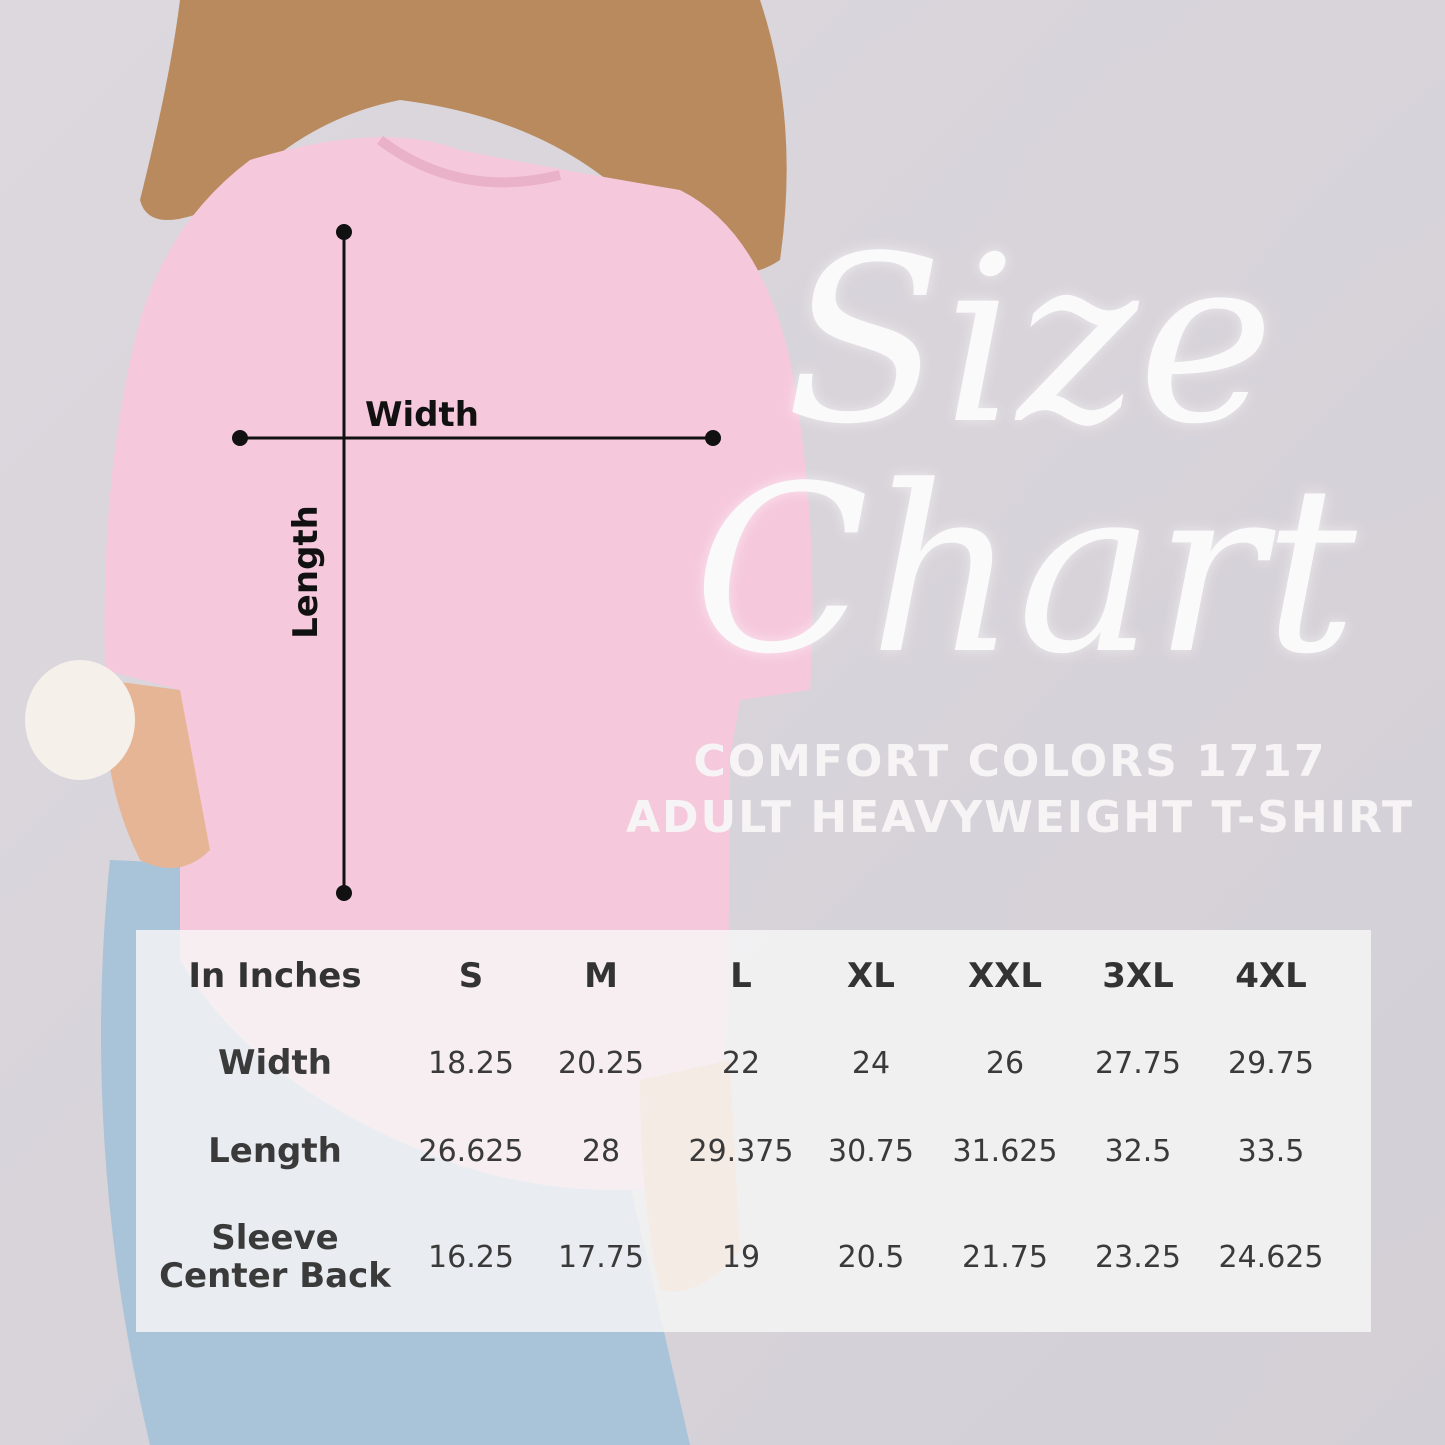 The image size is (1445, 1445). What do you see at coordinates (601, 1151) in the screenshot?
I see `cell: 28` at bounding box center [601, 1151].